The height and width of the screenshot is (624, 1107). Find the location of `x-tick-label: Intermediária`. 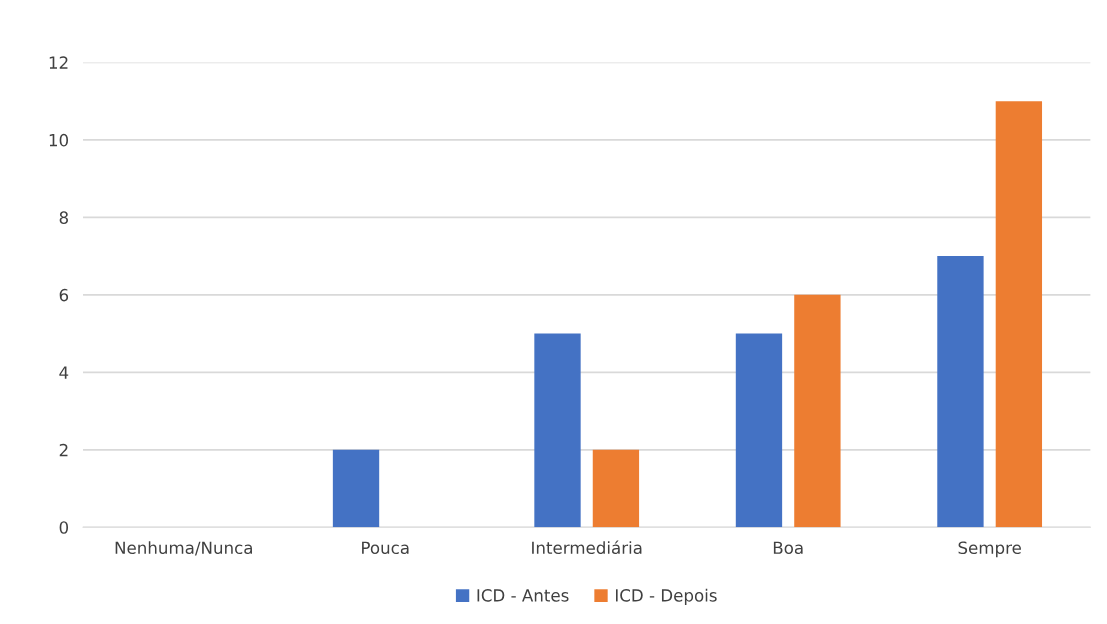

x-tick-label: Intermediária is located at coordinates (587, 547).